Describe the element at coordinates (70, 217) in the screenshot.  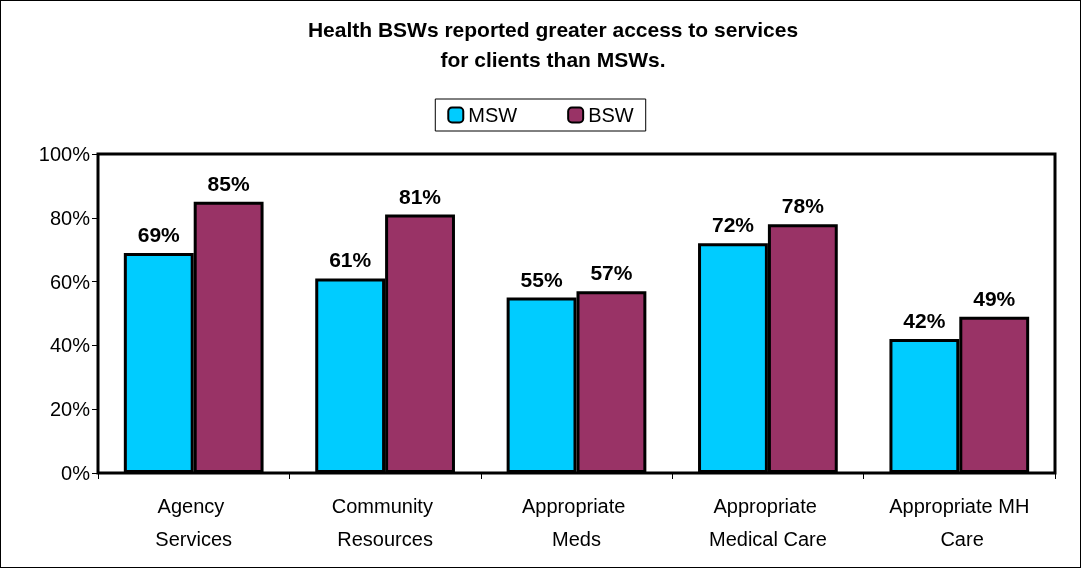
I see `y-tick-label: 80%` at that location.